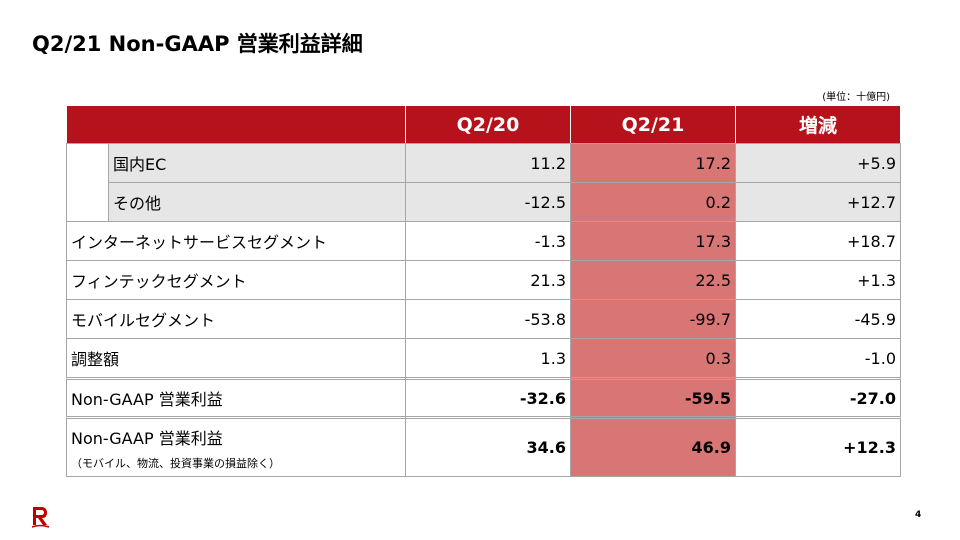 Image resolution: width=960 pixels, height=540 pixels. I want to click on value-cell: -53.8, so click(488, 319).